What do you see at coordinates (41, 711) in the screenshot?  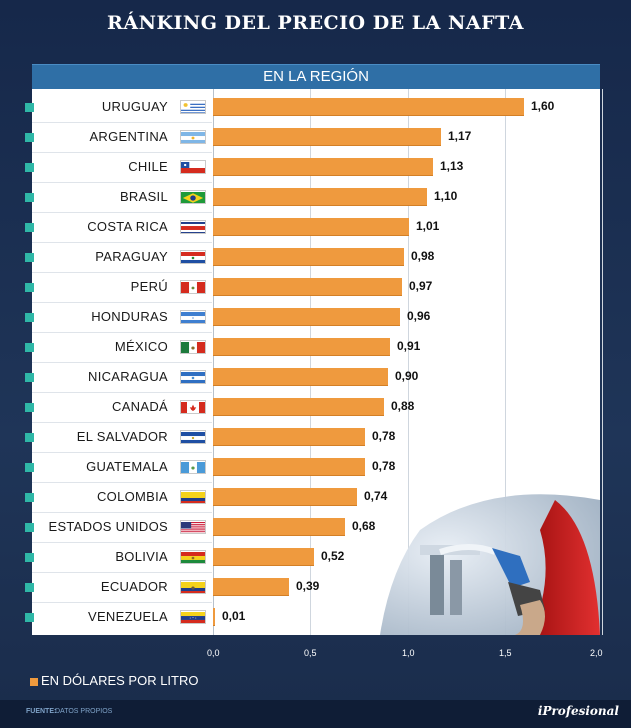 I see `source-label: FUENTE:` at bounding box center [41, 711].